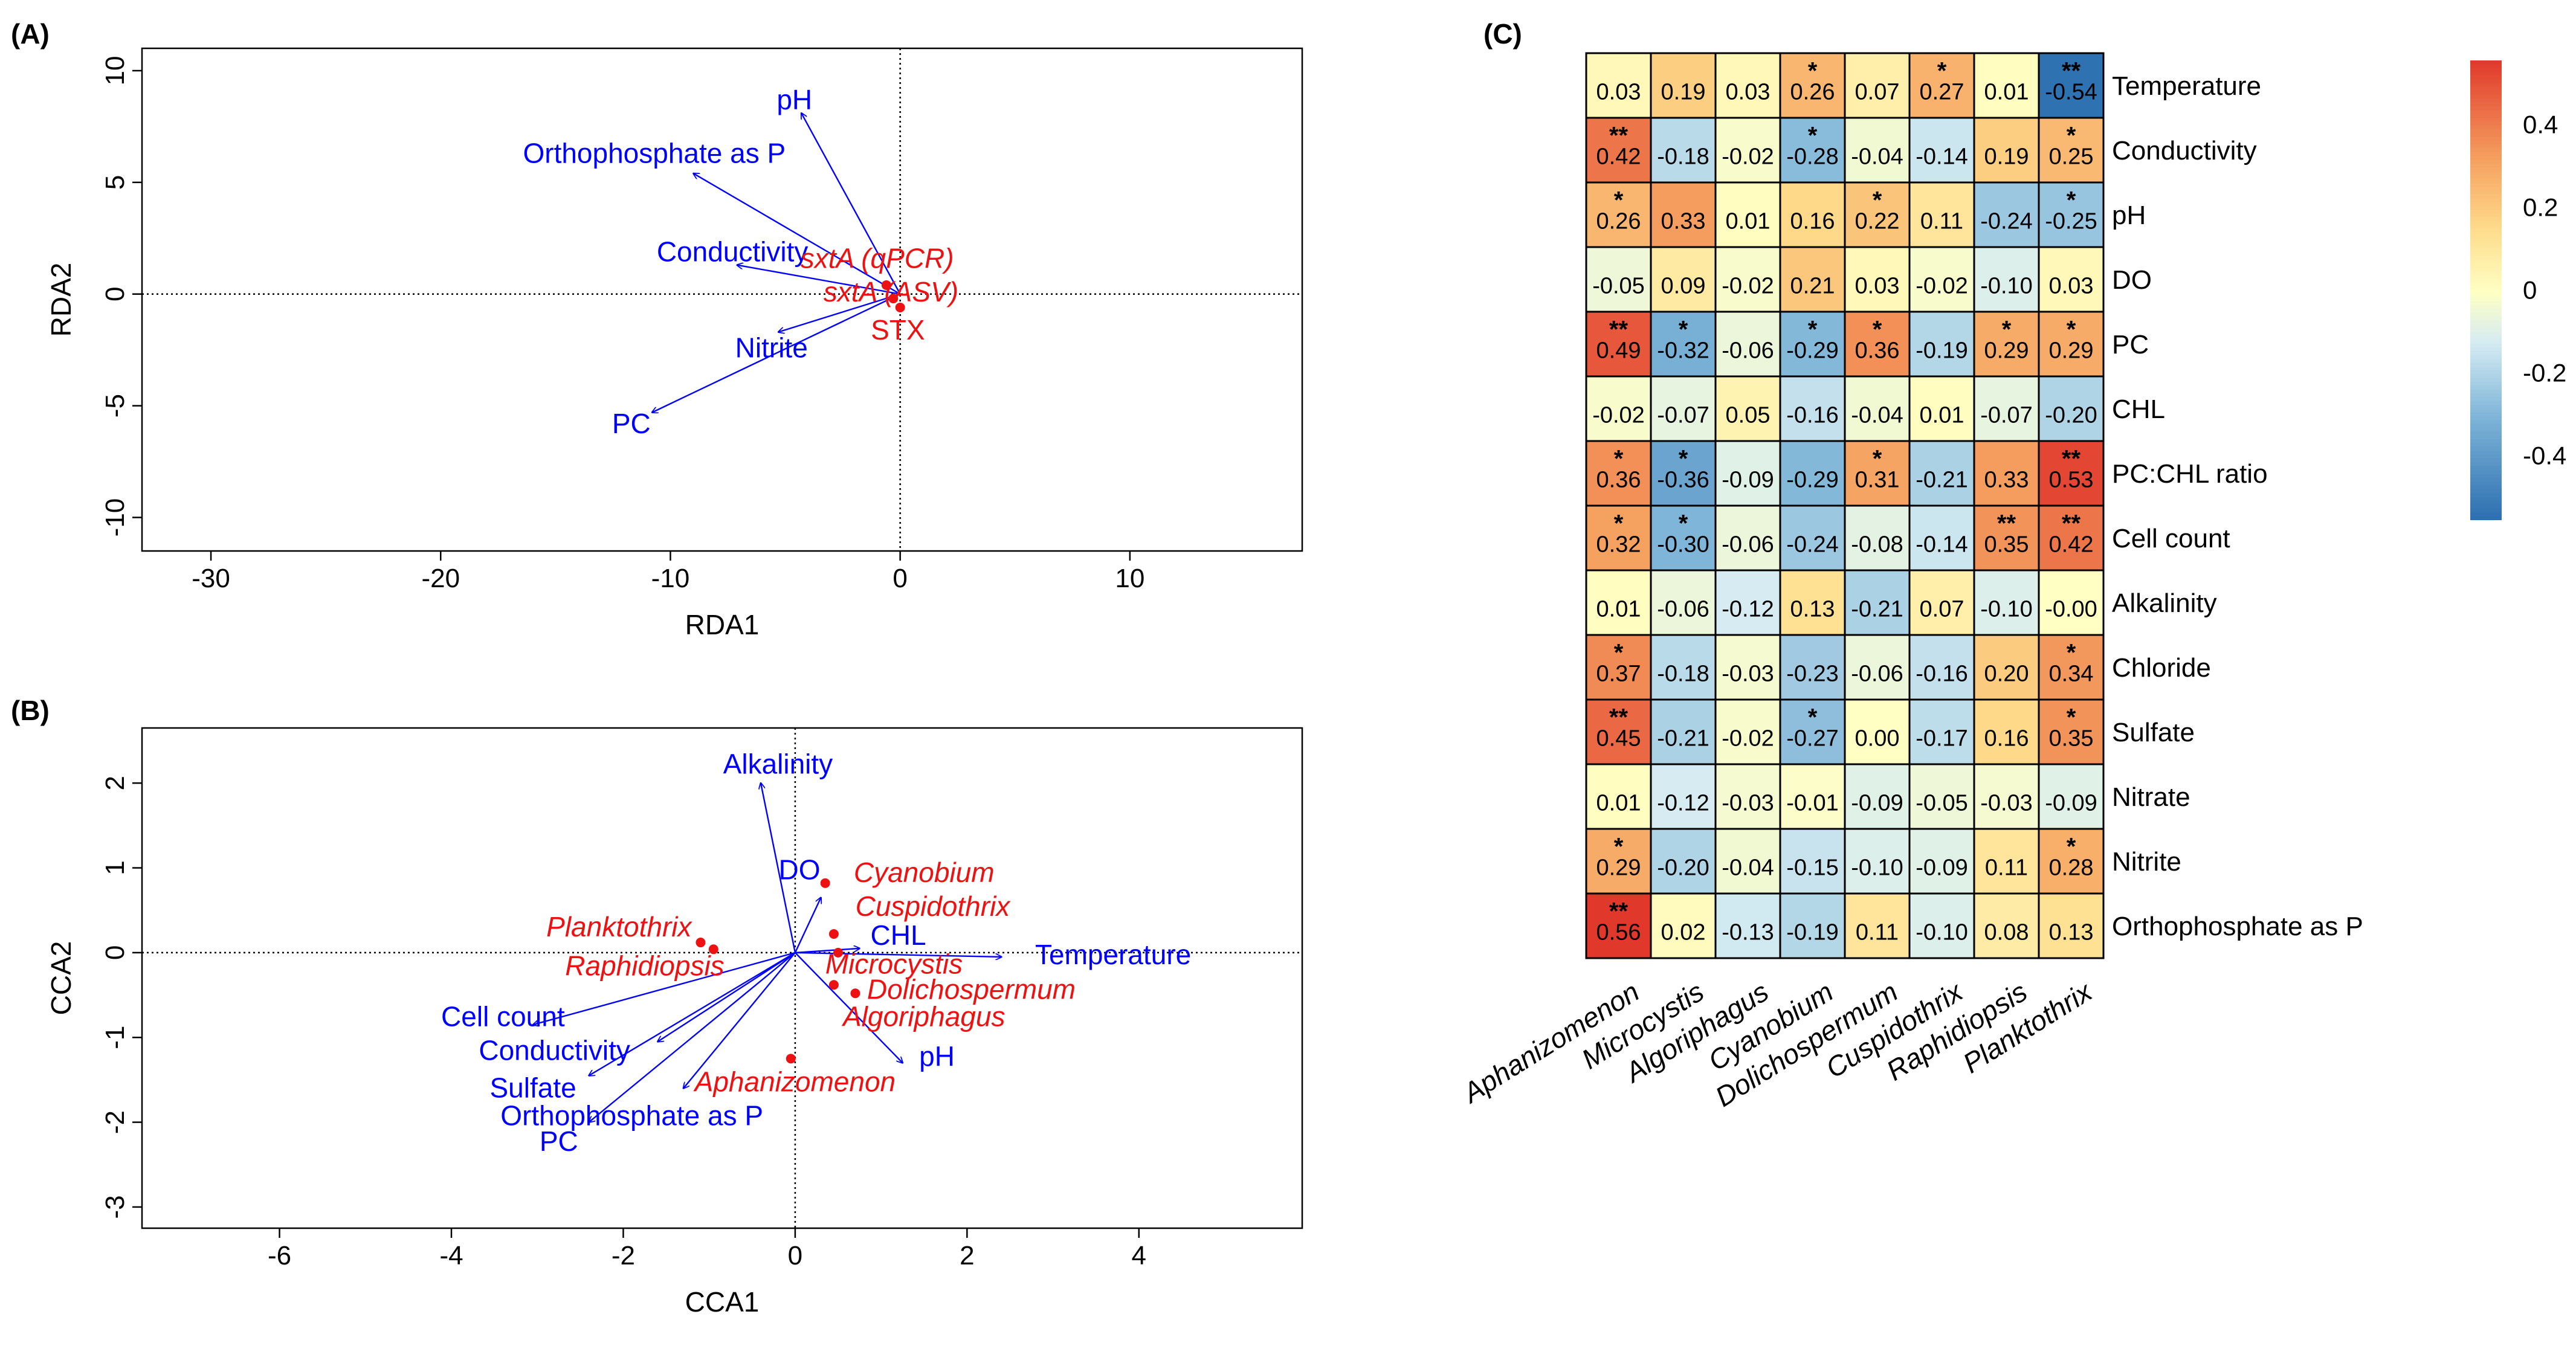 The width and height of the screenshot is (2576, 1346). Describe the element at coordinates (619, 926) in the screenshot. I see `cca-point-label-planktothrix: Planktothrix` at that location.